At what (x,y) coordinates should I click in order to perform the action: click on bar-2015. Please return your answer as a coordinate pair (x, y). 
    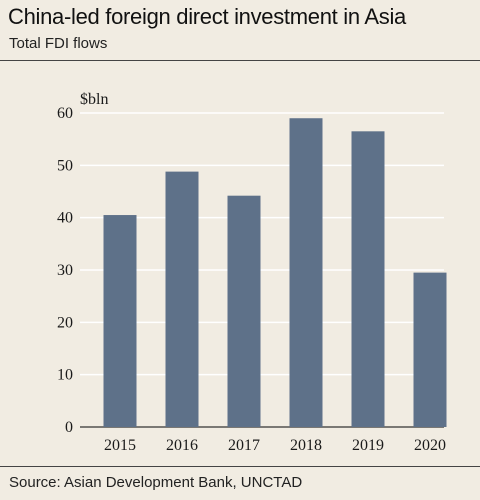
    Looking at the image, I should click on (120, 321).